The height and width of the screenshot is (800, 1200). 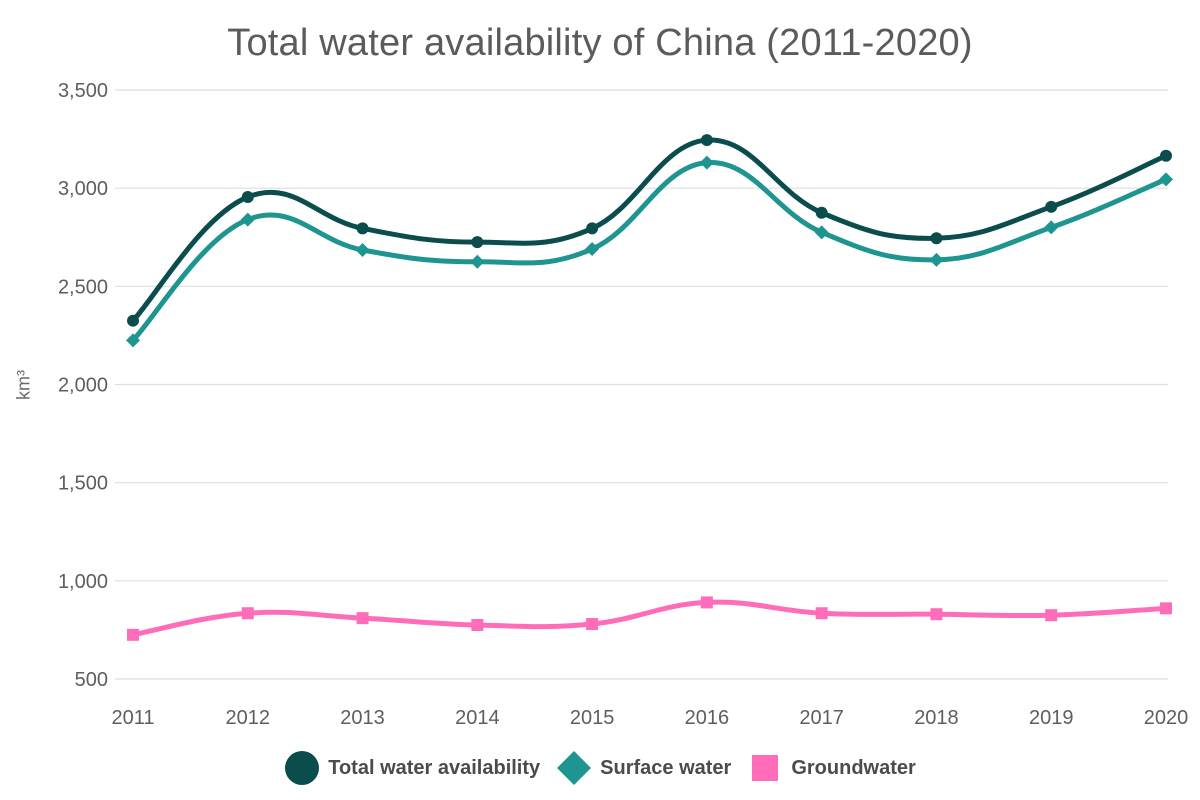 I want to click on x-tick-label: 2020, so click(x=1166, y=718).